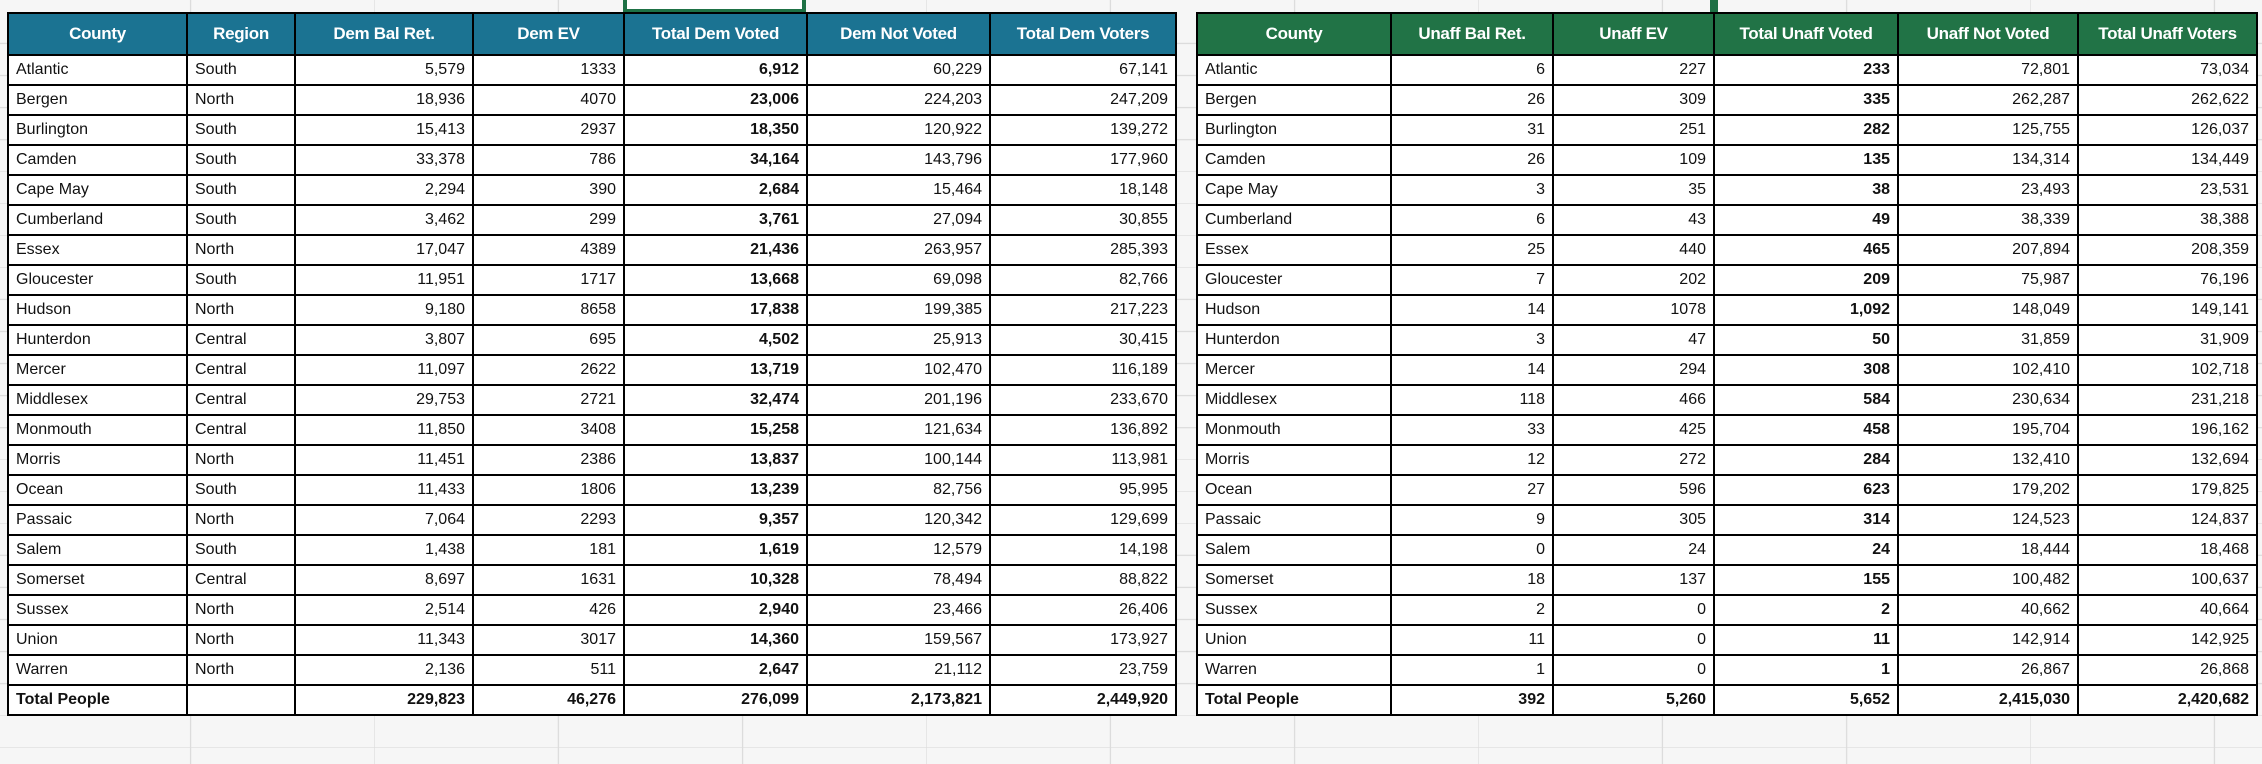  Describe the element at coordinates (1472, 370) in the screenshot. I see `data-cell-unaff-1: 14` at that location.